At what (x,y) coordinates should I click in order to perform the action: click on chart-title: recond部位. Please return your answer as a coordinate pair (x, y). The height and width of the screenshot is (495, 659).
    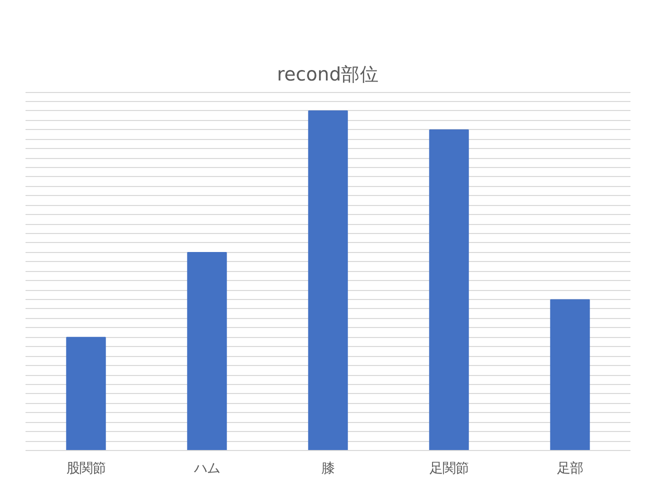
    Looking at the image, I should click on (328, 75).